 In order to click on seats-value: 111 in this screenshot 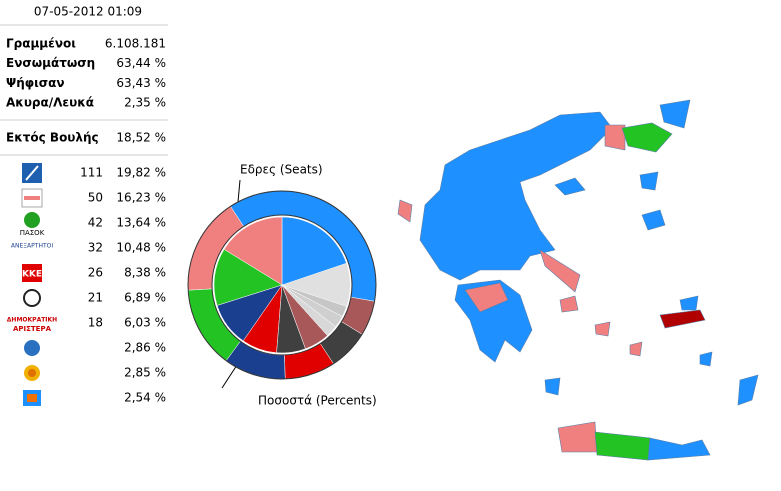, I will do `click(91, 173)`.